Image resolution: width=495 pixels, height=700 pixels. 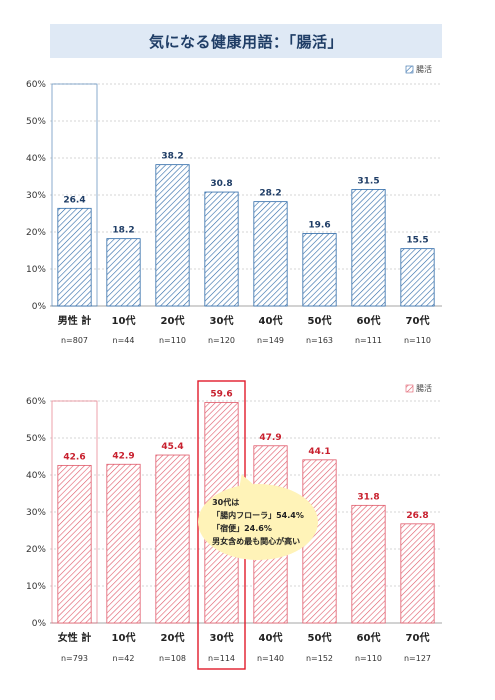 I want to click on sample-size-label: n=44, so click(x=124, y=340).